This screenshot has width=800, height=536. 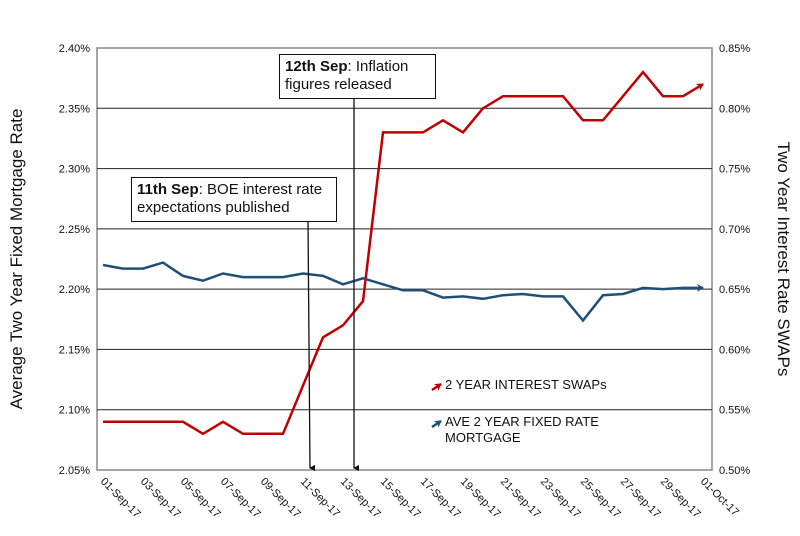 What do you see at coordinates (522, 429) in the screenshot?
I see `legend-mortgage: AVE 2 YEAR FIXED RATE MORTGAGE` at bounding box center [522, 429].